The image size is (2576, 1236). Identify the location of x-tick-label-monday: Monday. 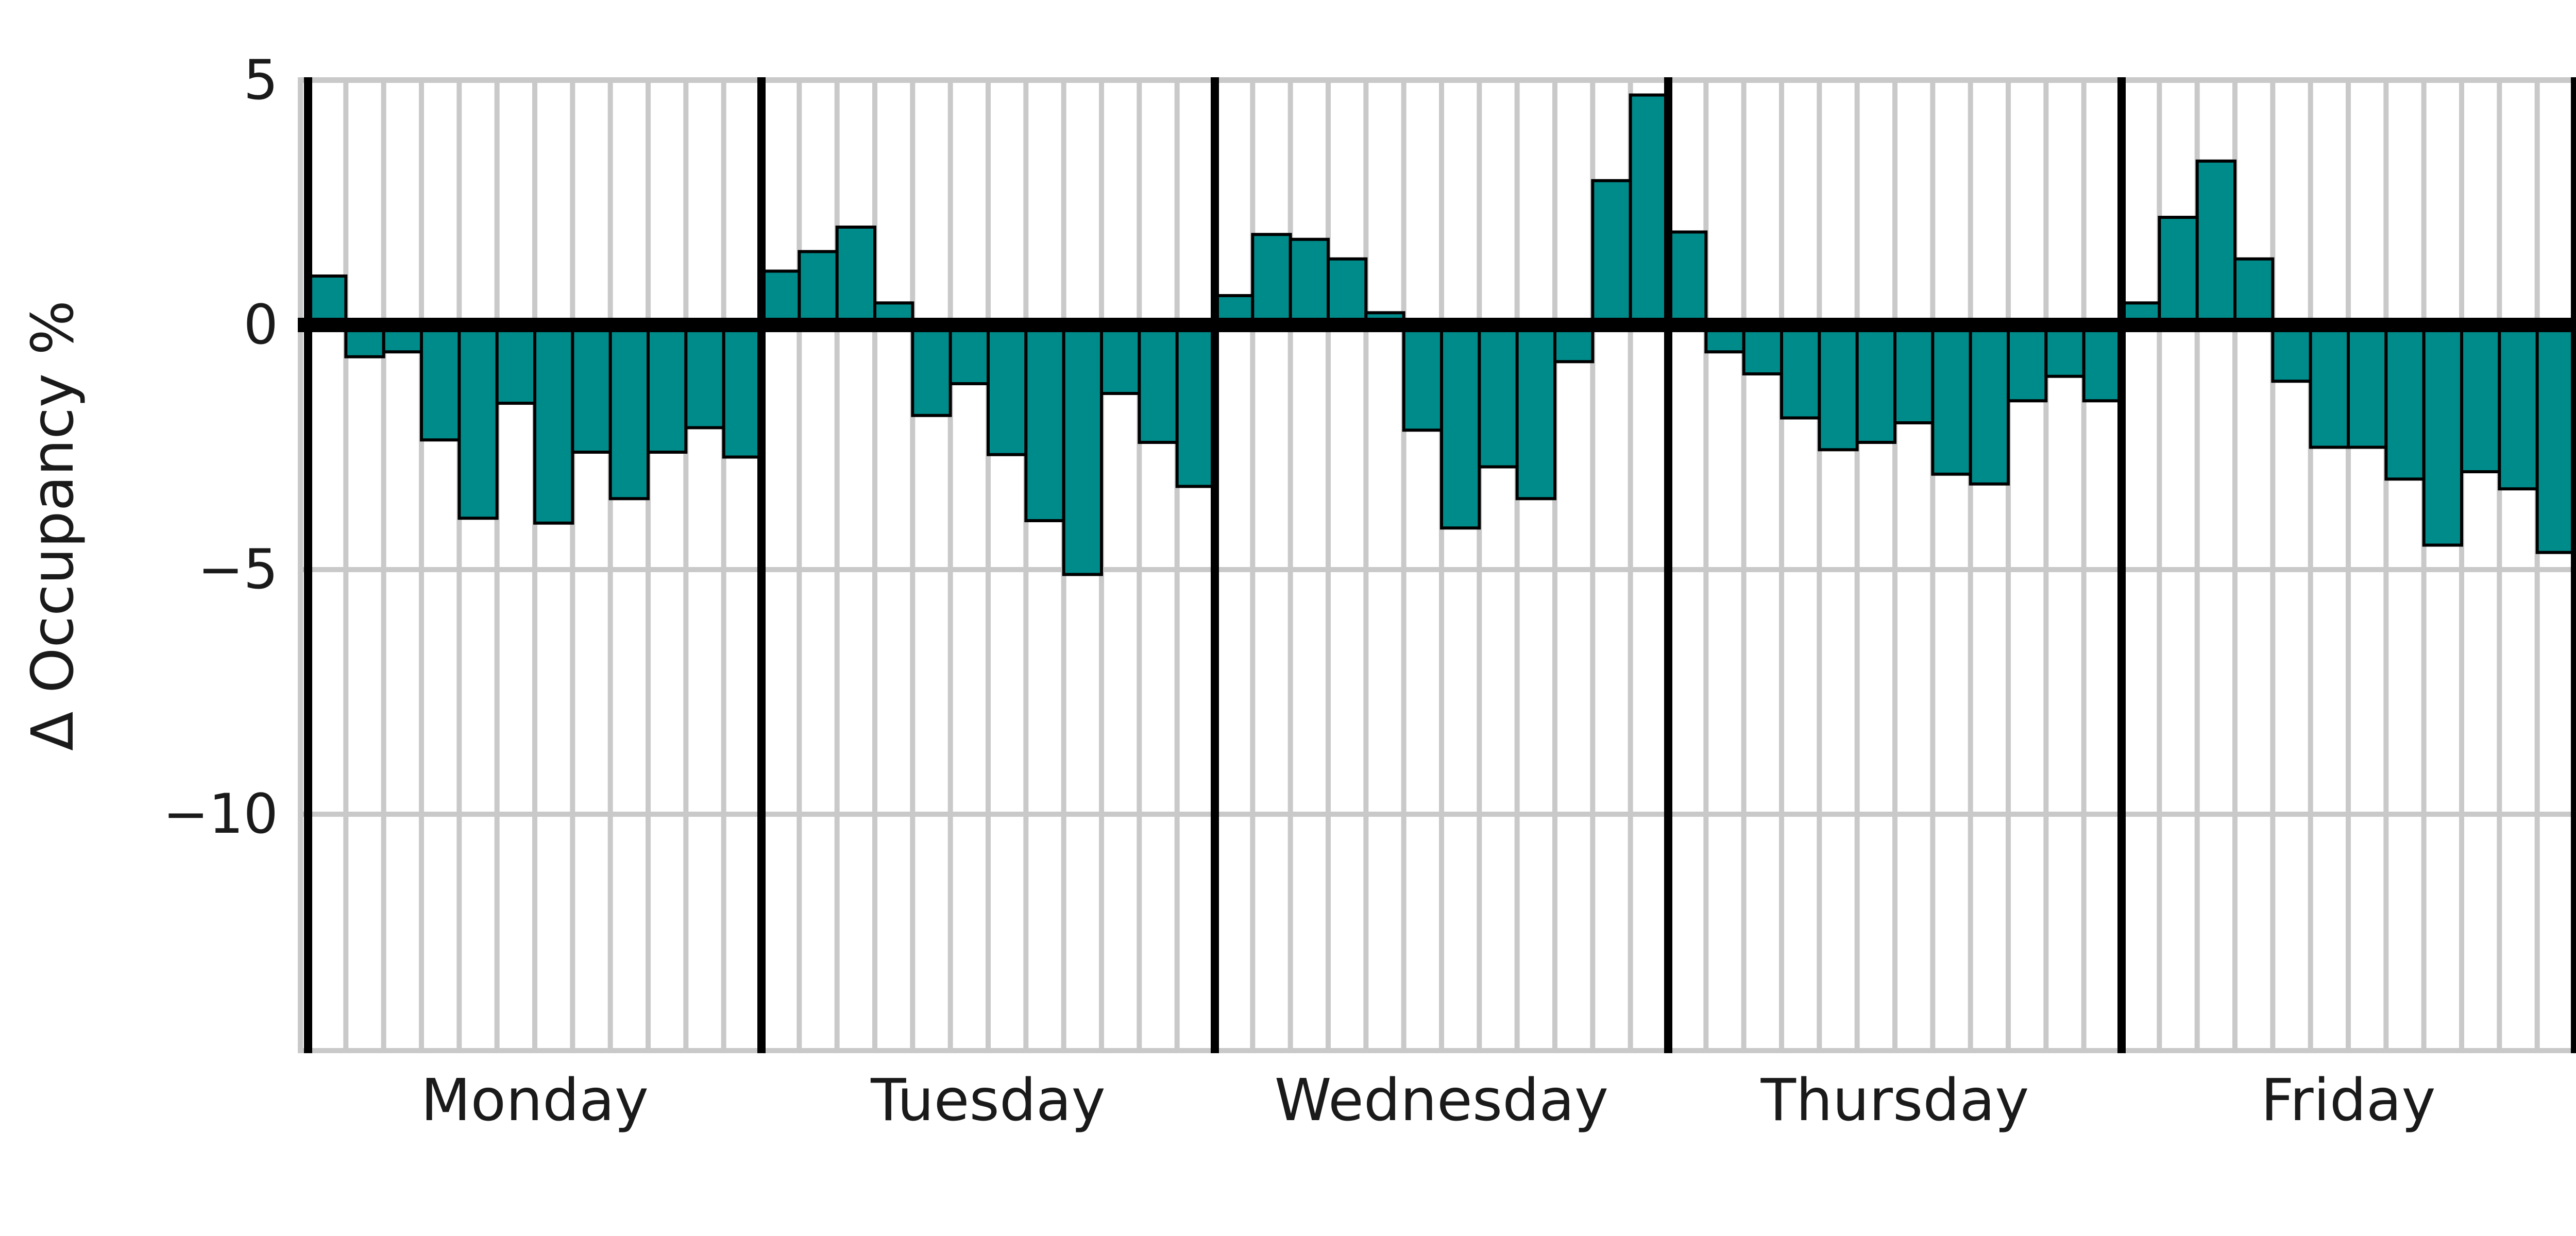
(534, 1100).